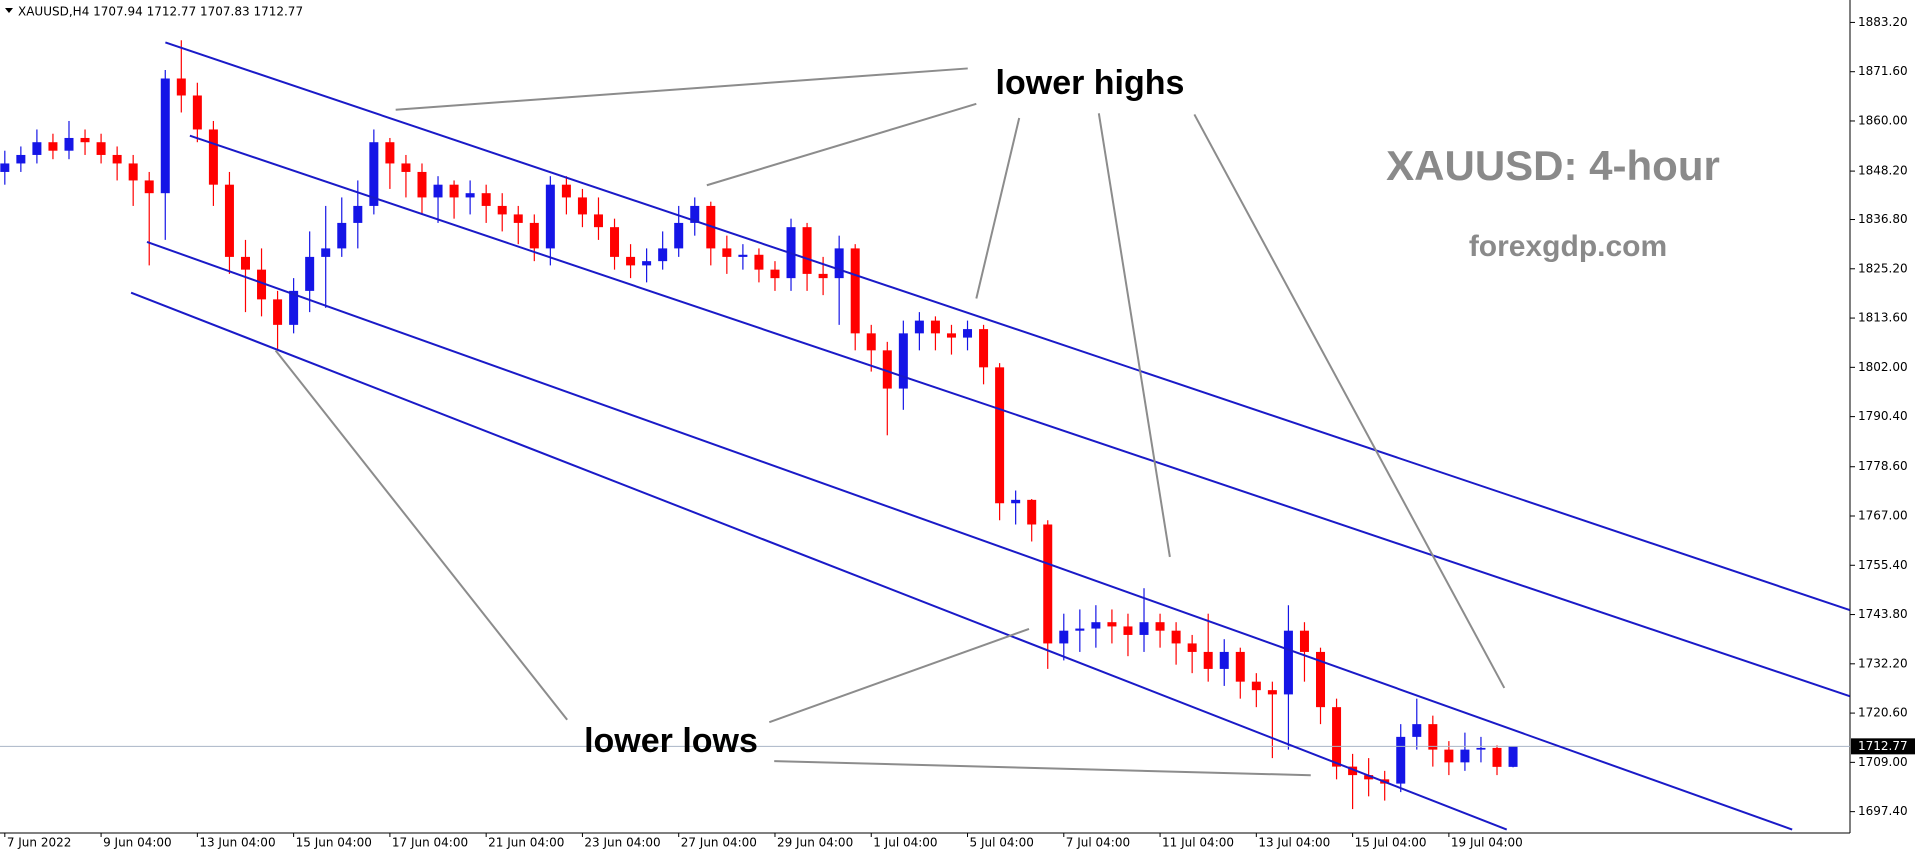  Describe the element at coordinates (1883, 746) in the screenshot. I see `last-price-label: 1712.77` at that location.